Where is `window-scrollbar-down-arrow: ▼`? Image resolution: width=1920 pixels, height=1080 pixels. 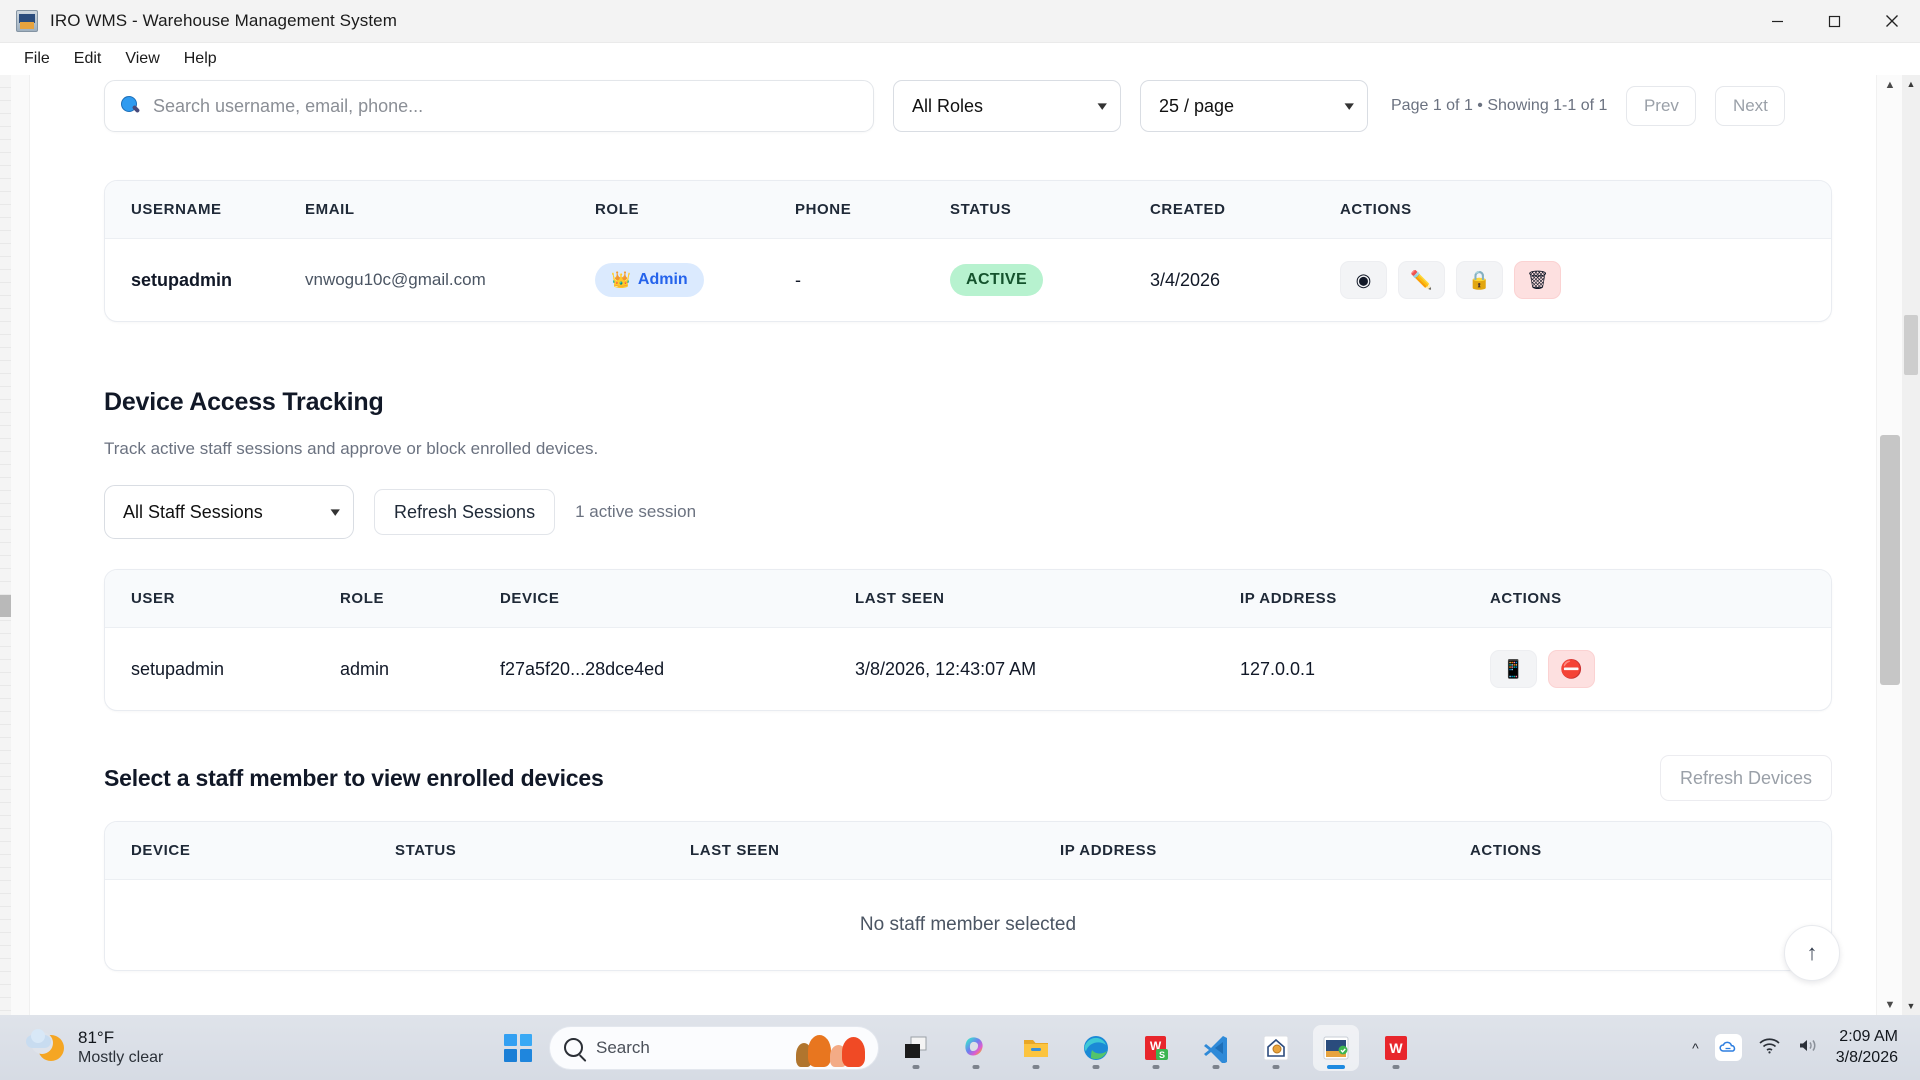 window-scrollbar-down-arrow: ▼ is located at coordinates (1911, 1006).